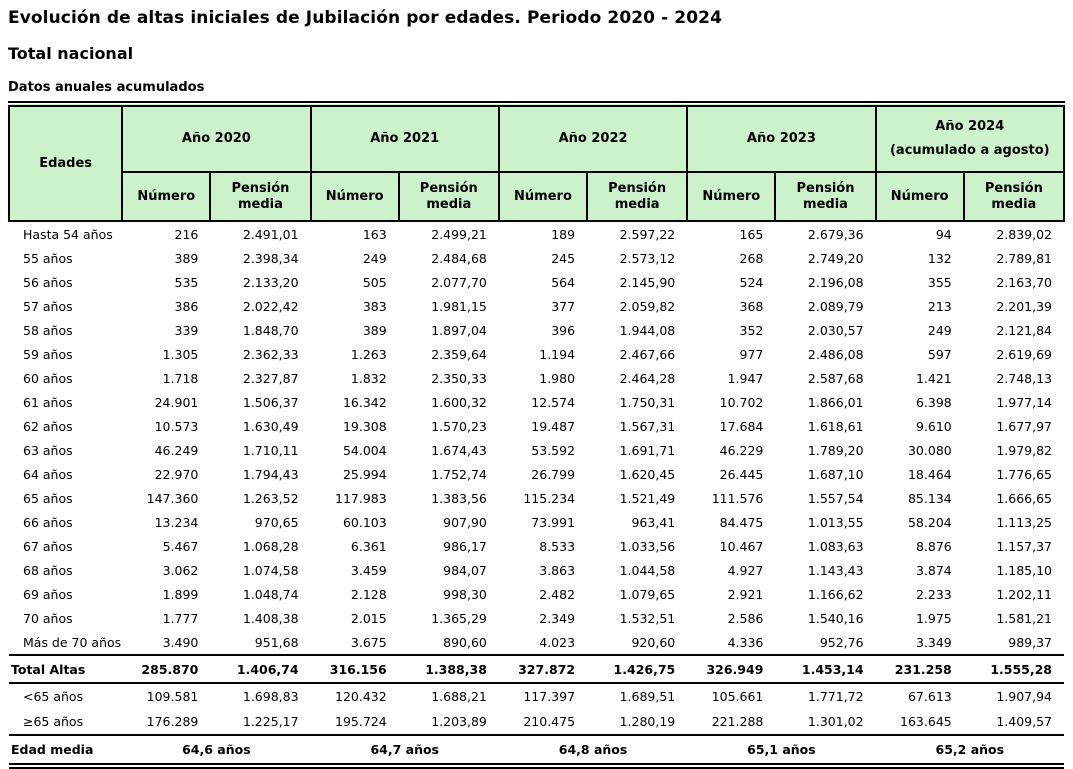 This screenshot has width=1073, height=769. Describe the element at coordinates (66, 330) in the screenshot. I see `row-label: 58 años` at that location.